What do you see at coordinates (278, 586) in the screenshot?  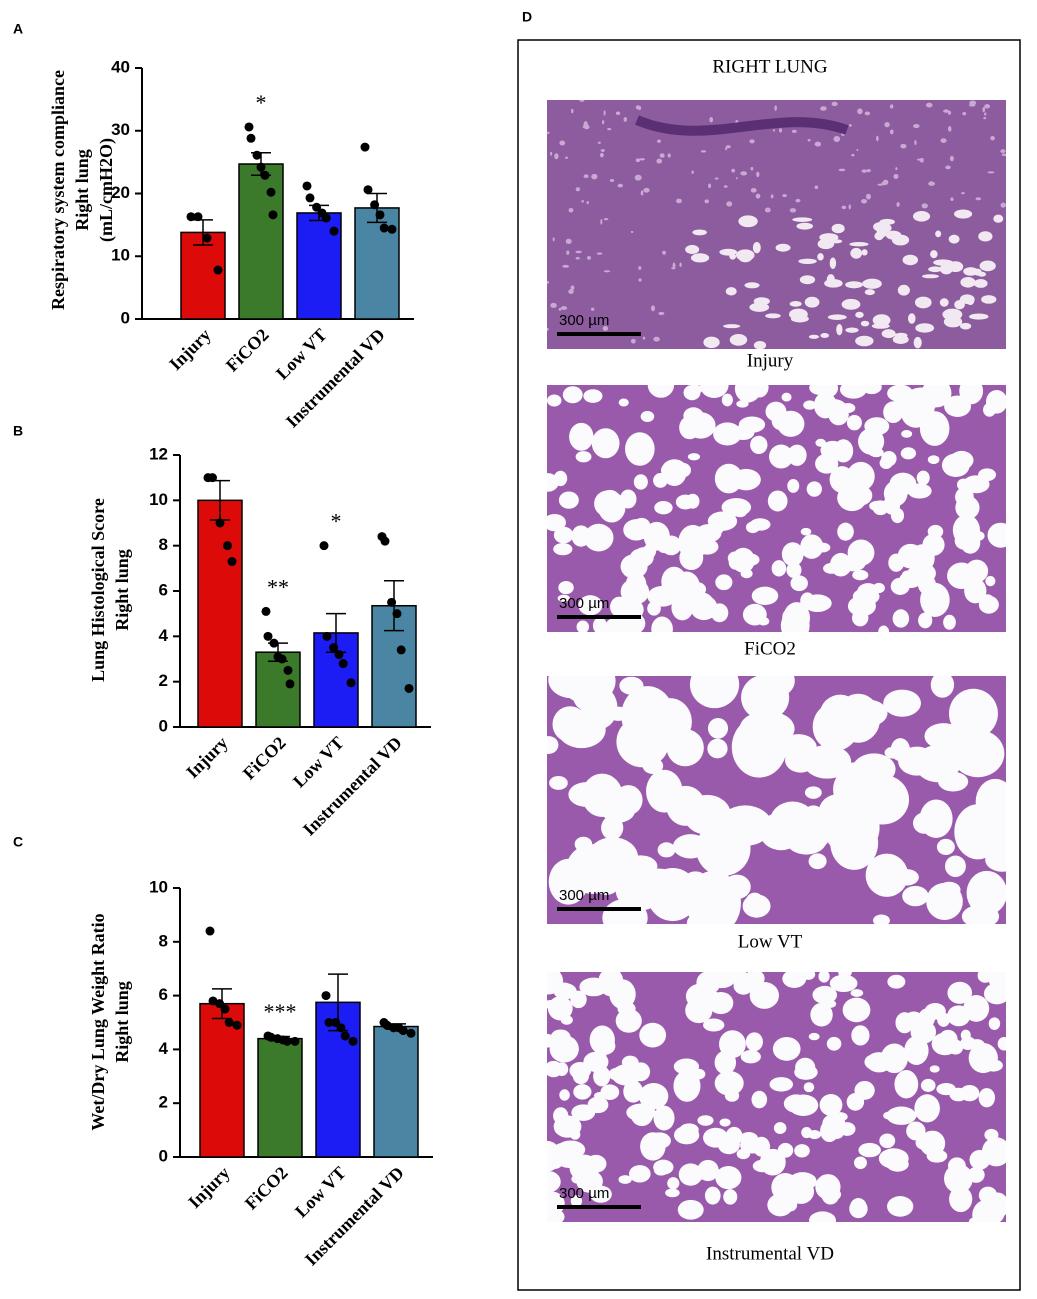 I see `significance-label: **` at bounding box center [278, 586].